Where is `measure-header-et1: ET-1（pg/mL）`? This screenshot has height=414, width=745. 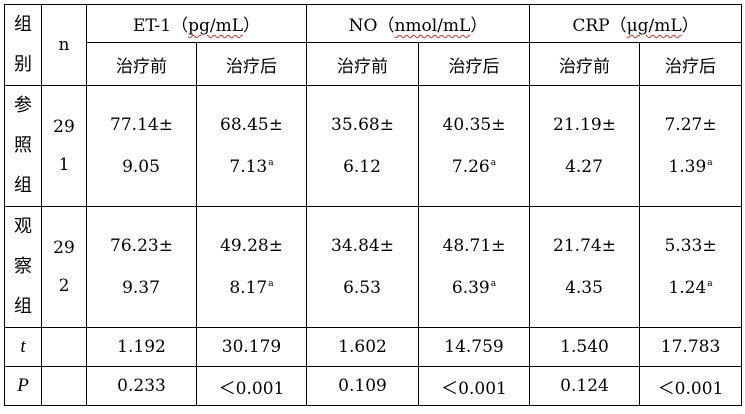
measure-header-et1: ET-1（pg/mL） is located at coordinates (196, 23).